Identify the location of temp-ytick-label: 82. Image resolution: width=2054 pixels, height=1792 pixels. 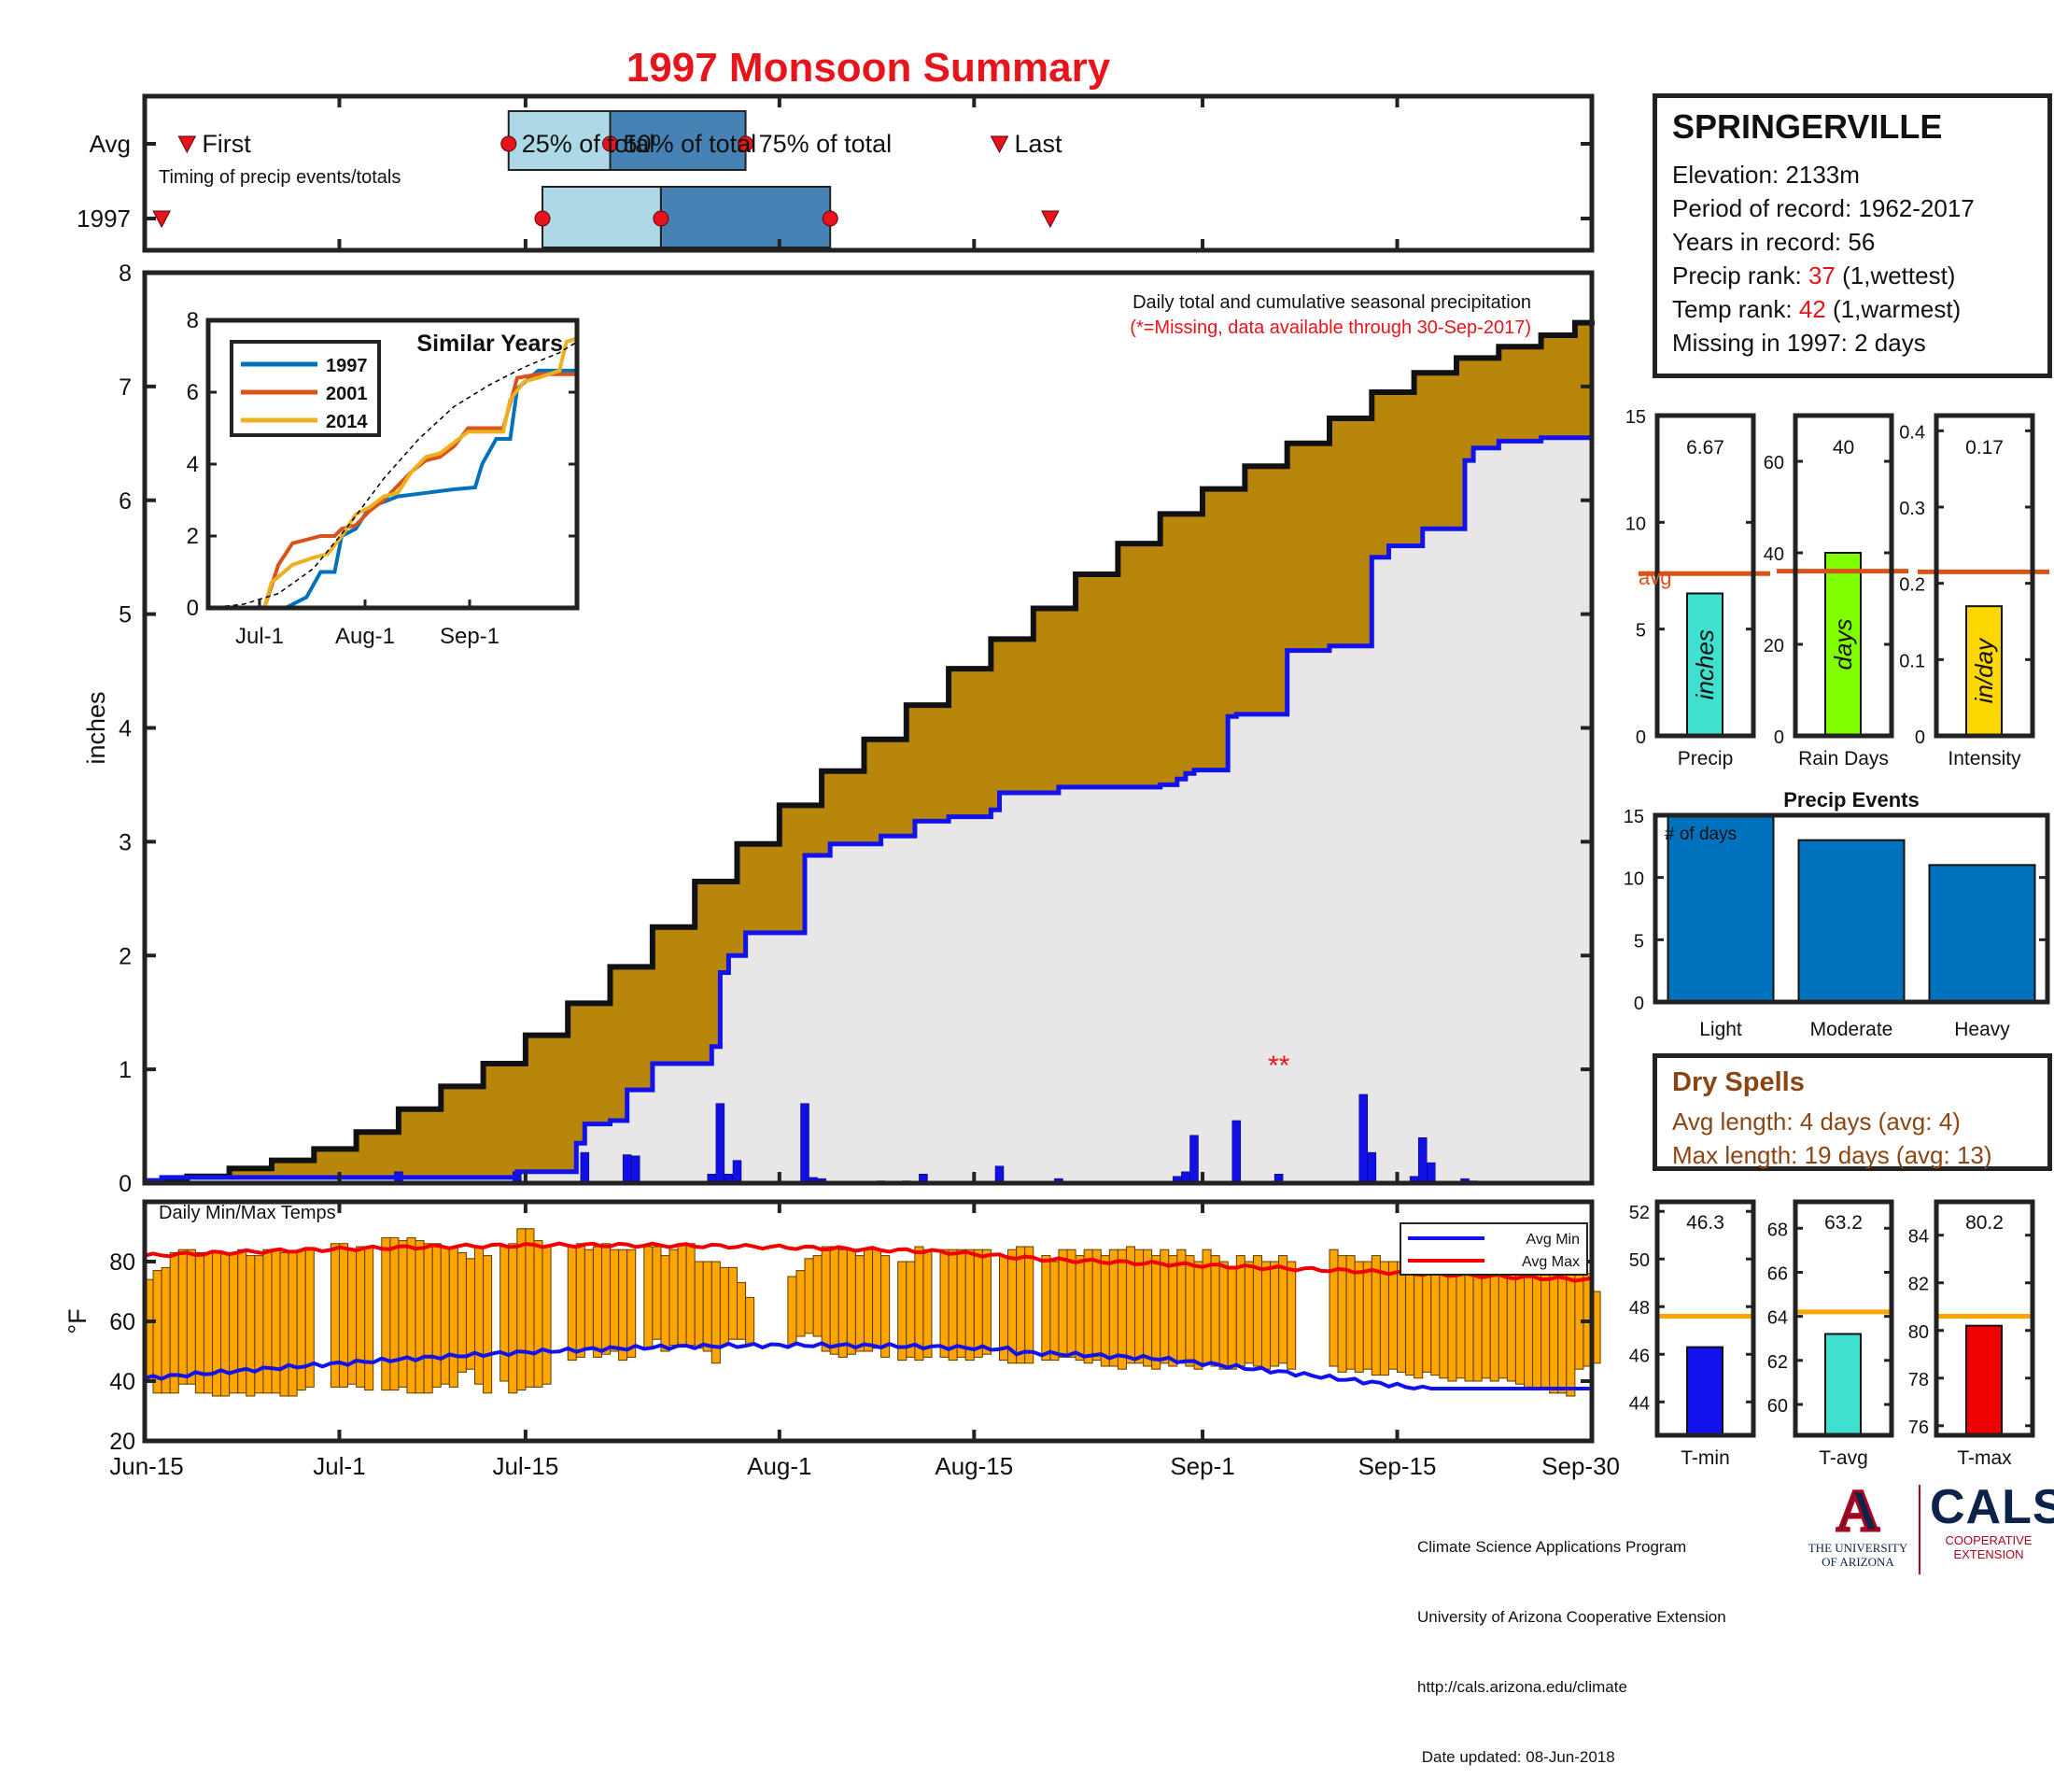
(1918, 1285).